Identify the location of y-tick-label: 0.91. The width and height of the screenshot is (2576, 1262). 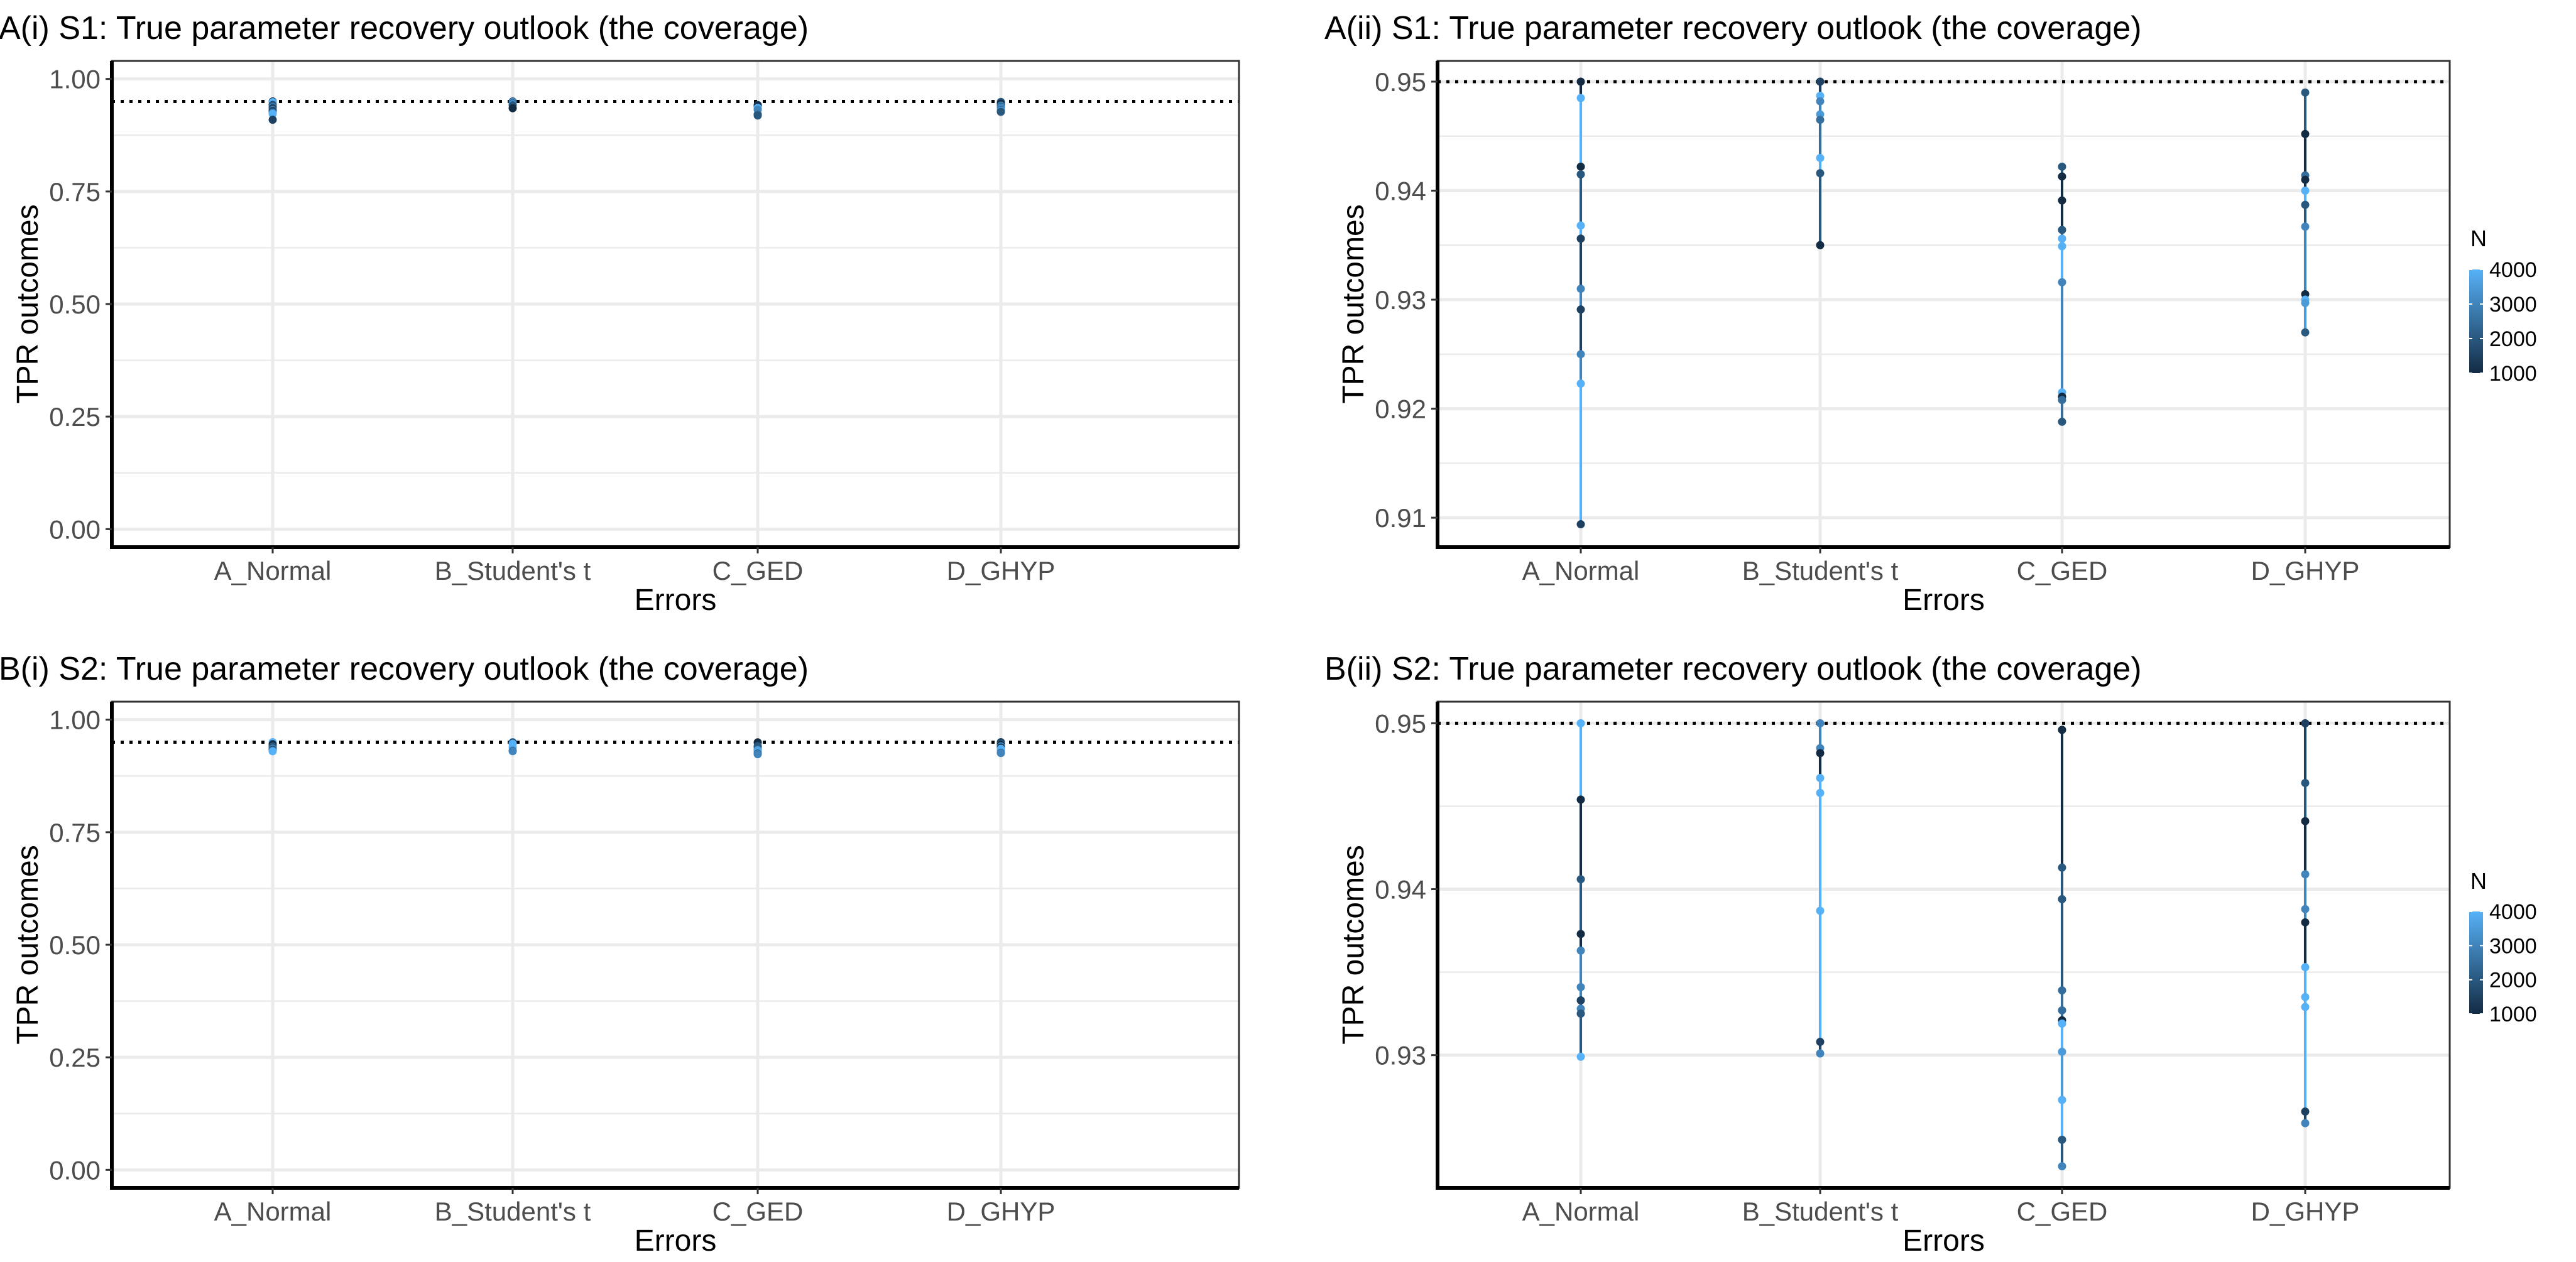
(1401, 518).